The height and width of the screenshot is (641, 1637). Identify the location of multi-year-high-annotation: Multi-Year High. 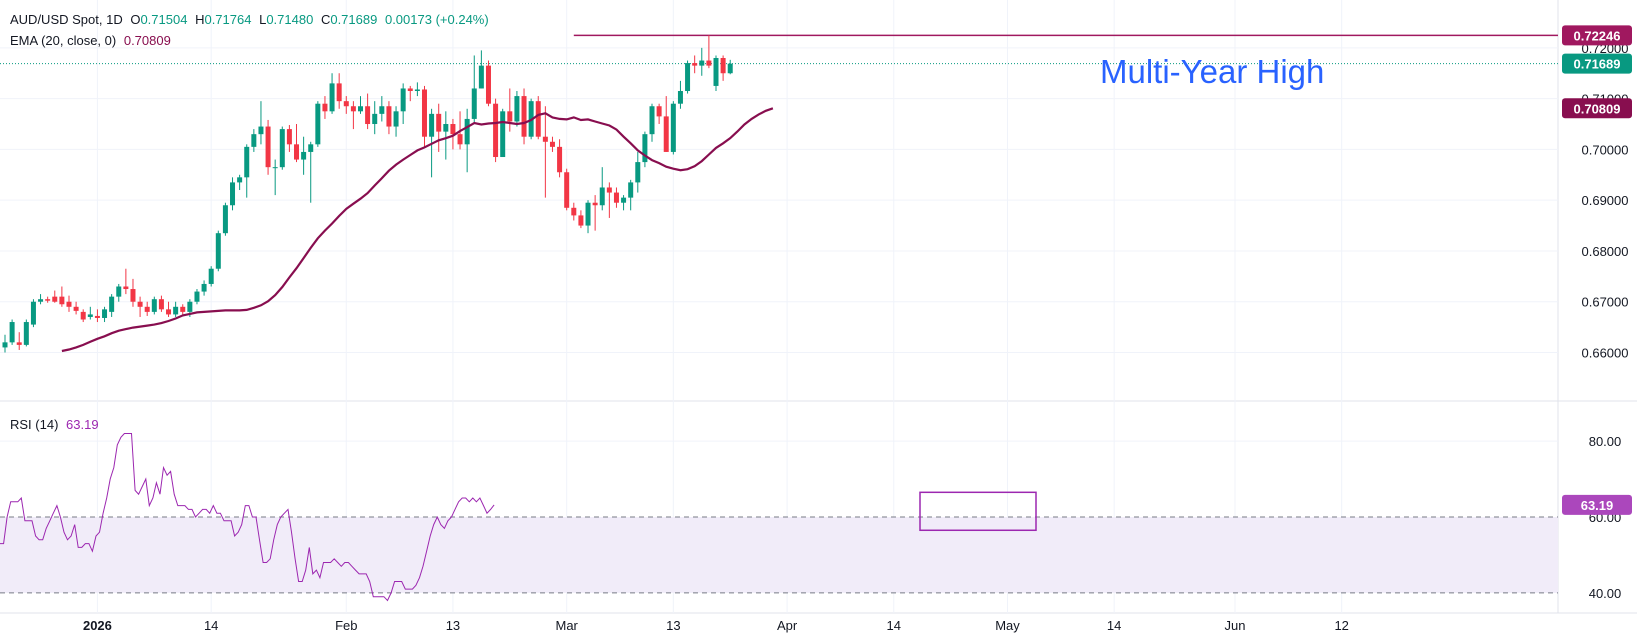
(1212, 71).